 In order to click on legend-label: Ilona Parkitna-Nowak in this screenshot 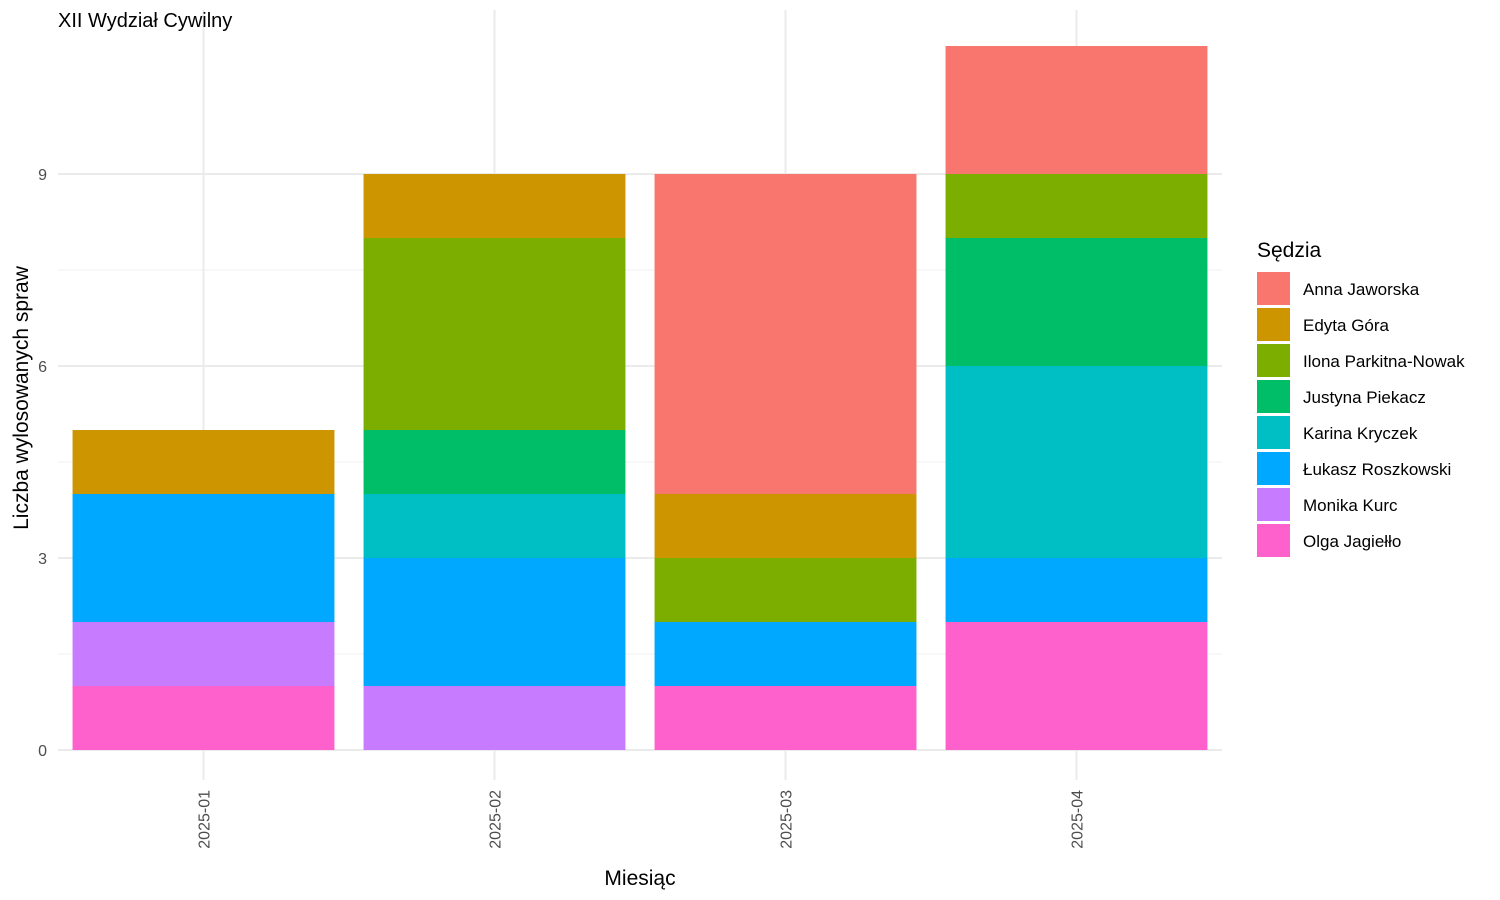, I will do `click(1384, 361)`.